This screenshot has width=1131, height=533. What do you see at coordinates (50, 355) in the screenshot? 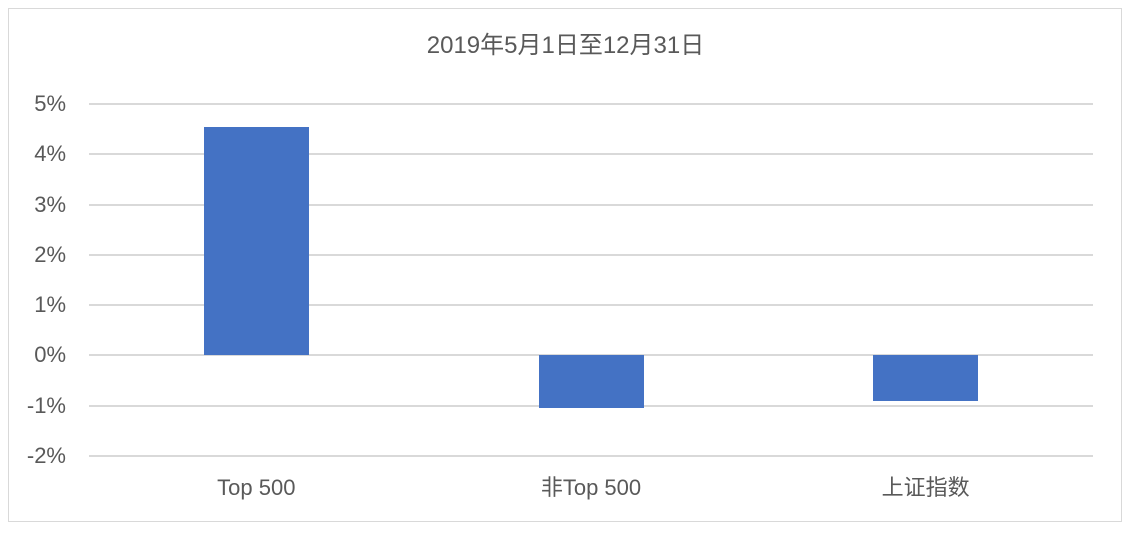
I see `y-tick-label: 0%` at bounding box center [50, 355].